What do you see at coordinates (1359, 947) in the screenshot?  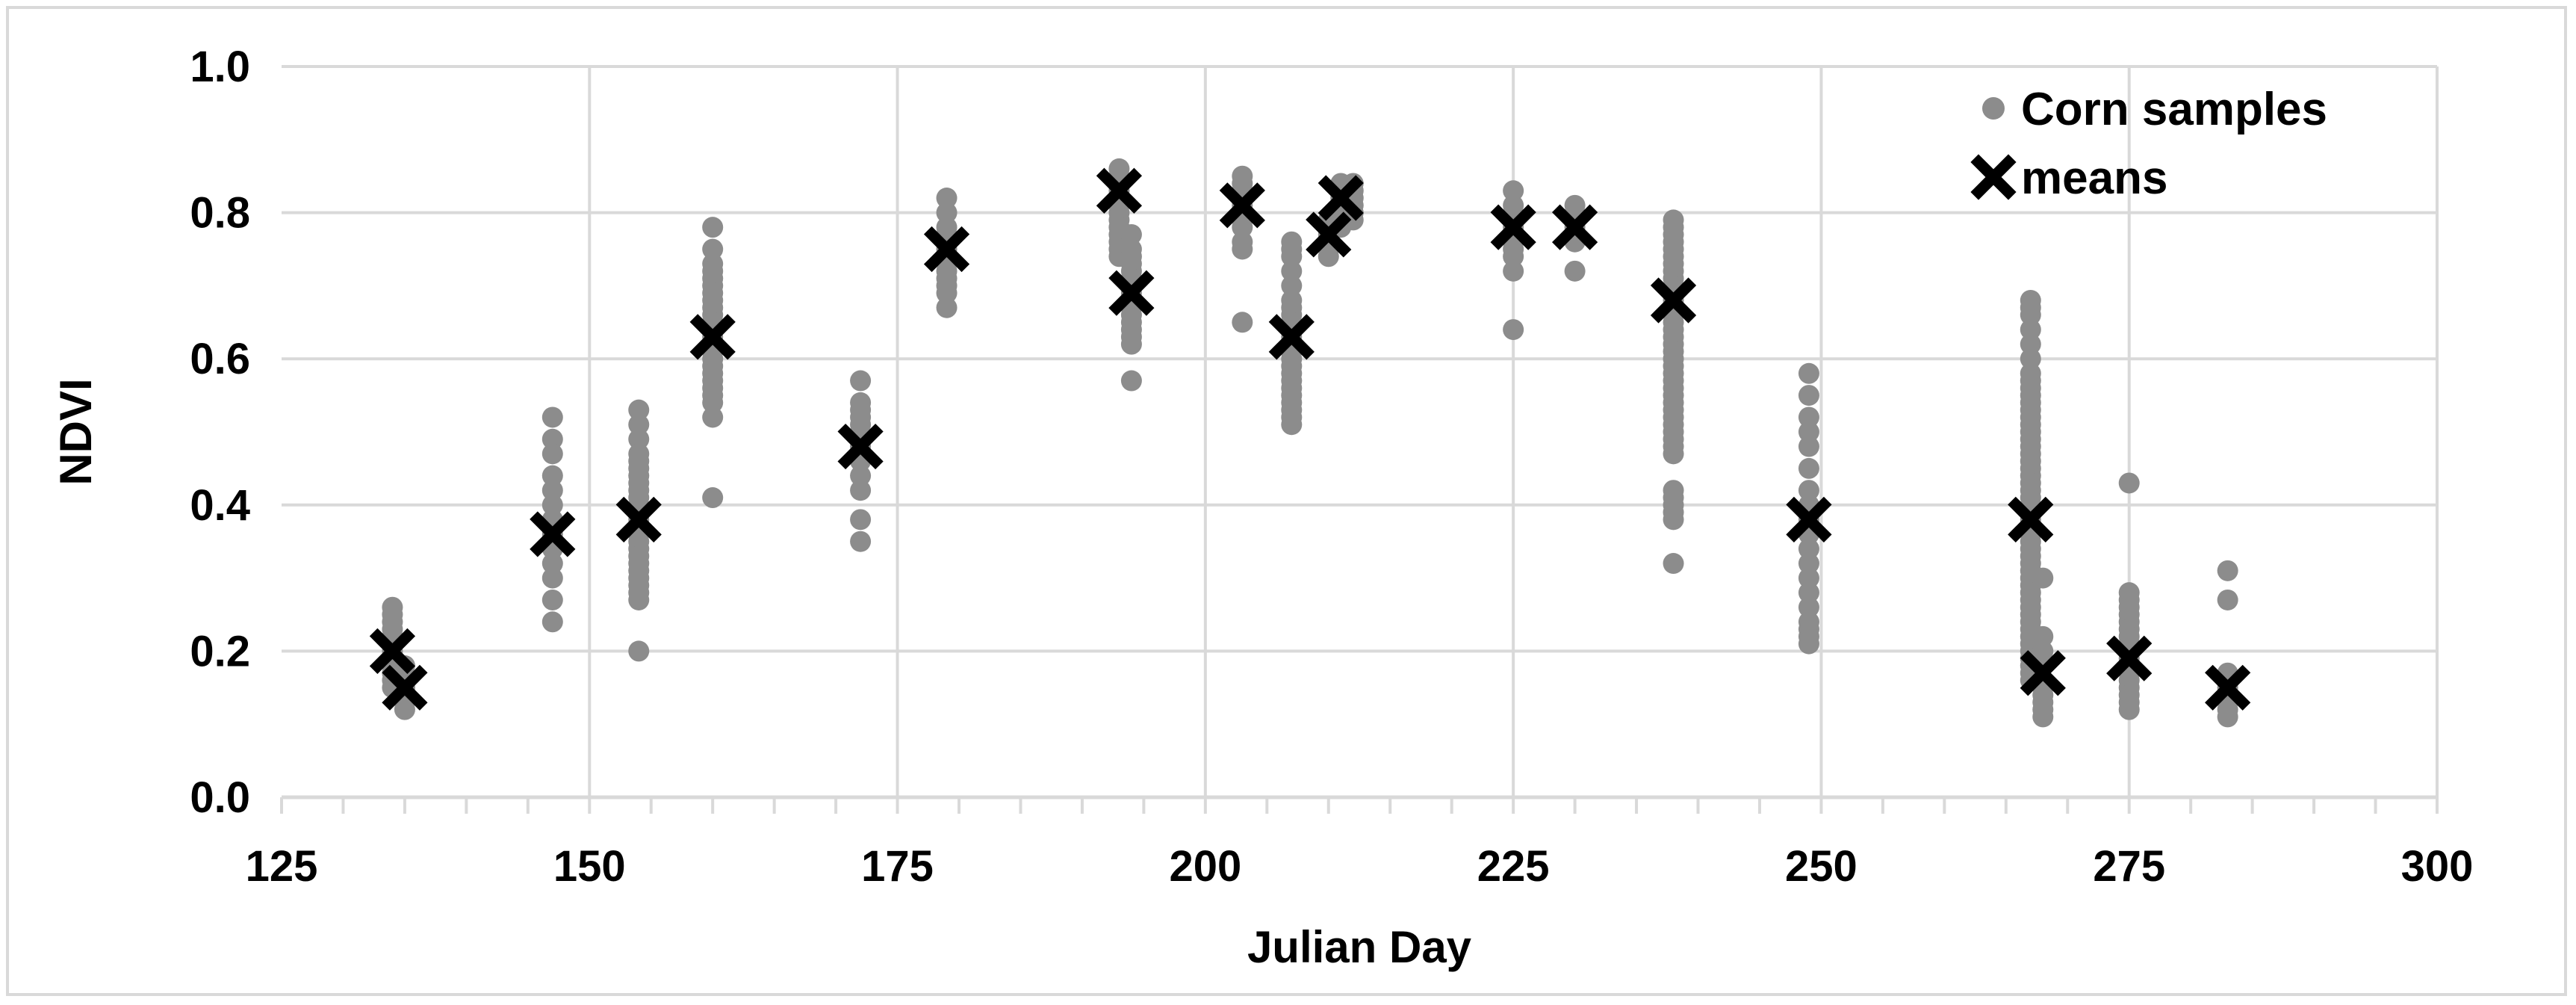 I see `x-axis-title: Julian Day` at bounding box center [1359, 947].